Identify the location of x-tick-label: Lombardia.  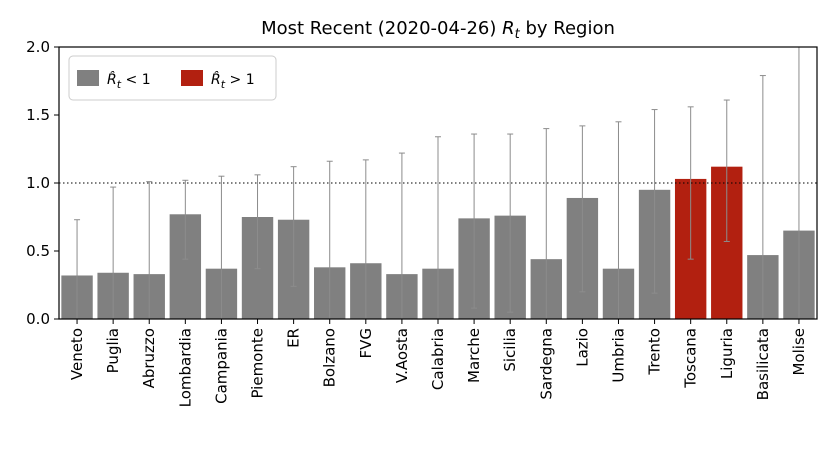
(185, 367).